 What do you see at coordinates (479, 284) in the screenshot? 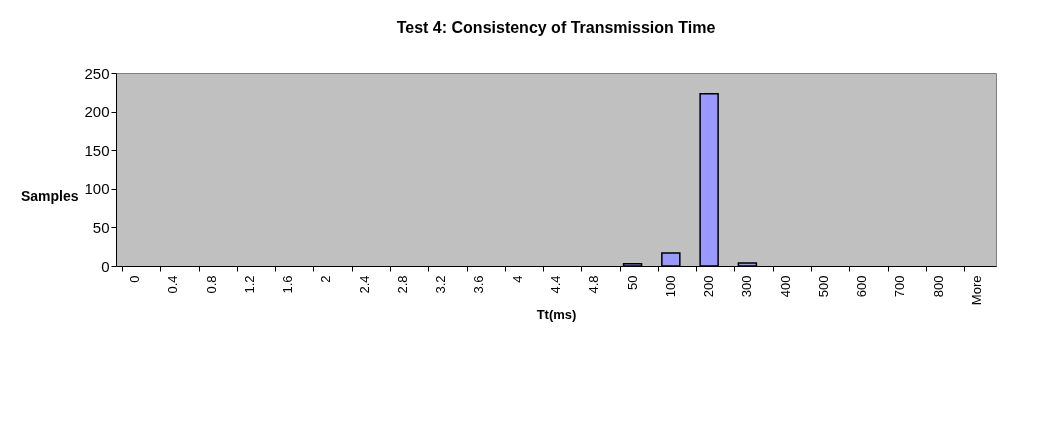
I see `x-tick-label: 3.6` at bounding box center [479, 284].